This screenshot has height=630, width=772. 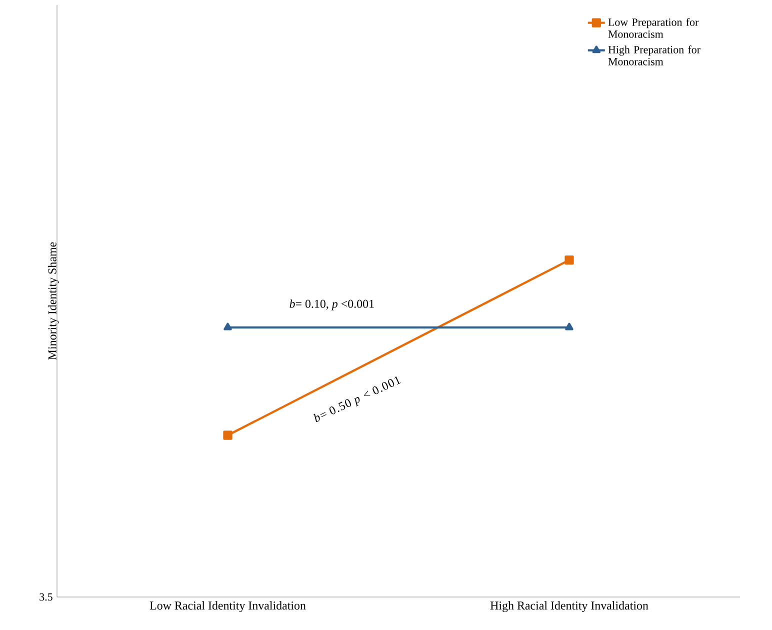 What do you see at coordinates (654, 56) in the screenshot?
I see `legend-label: High Preparation for Monoracism` at bounding box center [654, 56].